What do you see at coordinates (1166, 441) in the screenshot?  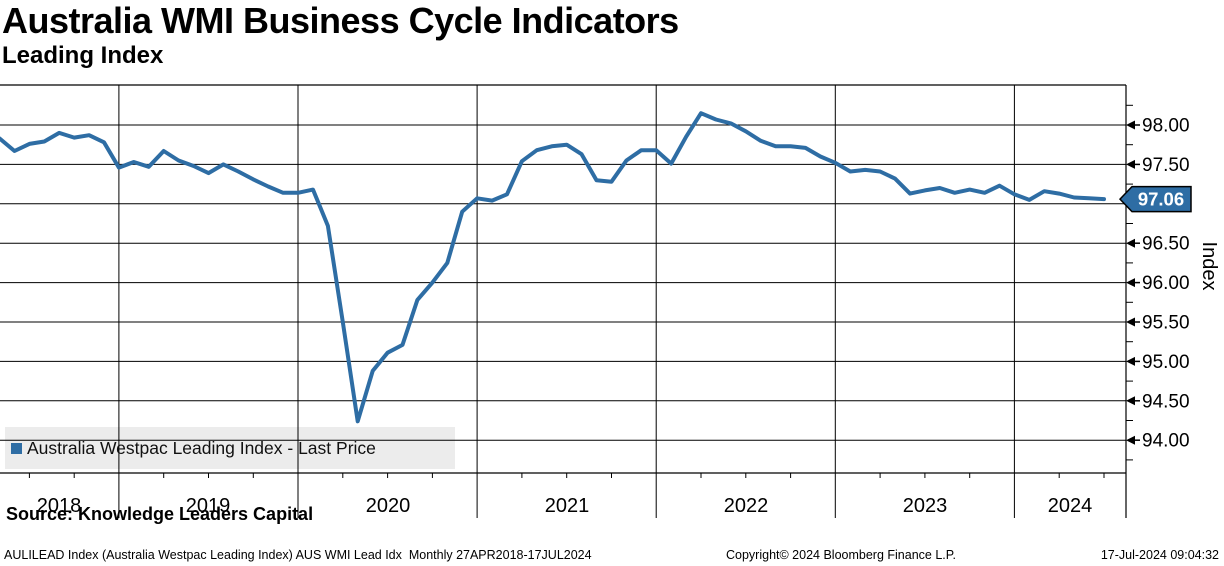 I see `y-tick-label: 94.00` at bounding box center [1166, 441].